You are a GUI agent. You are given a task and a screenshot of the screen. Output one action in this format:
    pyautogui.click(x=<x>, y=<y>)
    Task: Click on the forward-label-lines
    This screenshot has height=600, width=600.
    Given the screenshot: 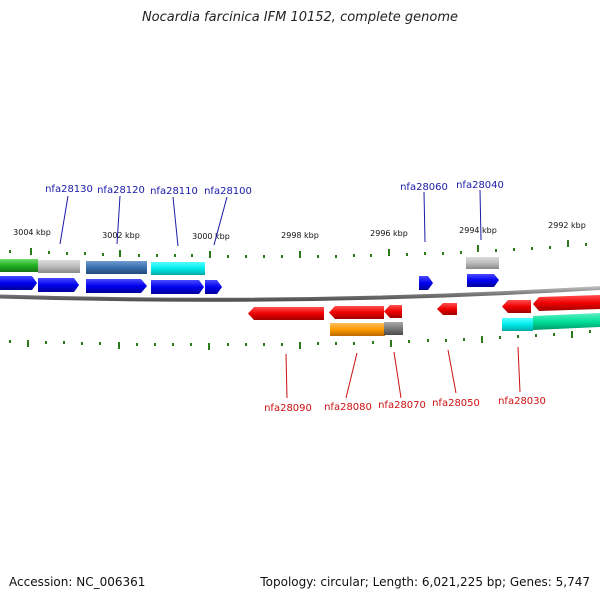 What is the action you would take?
    pyautogui.click(x=270, y=218)
    